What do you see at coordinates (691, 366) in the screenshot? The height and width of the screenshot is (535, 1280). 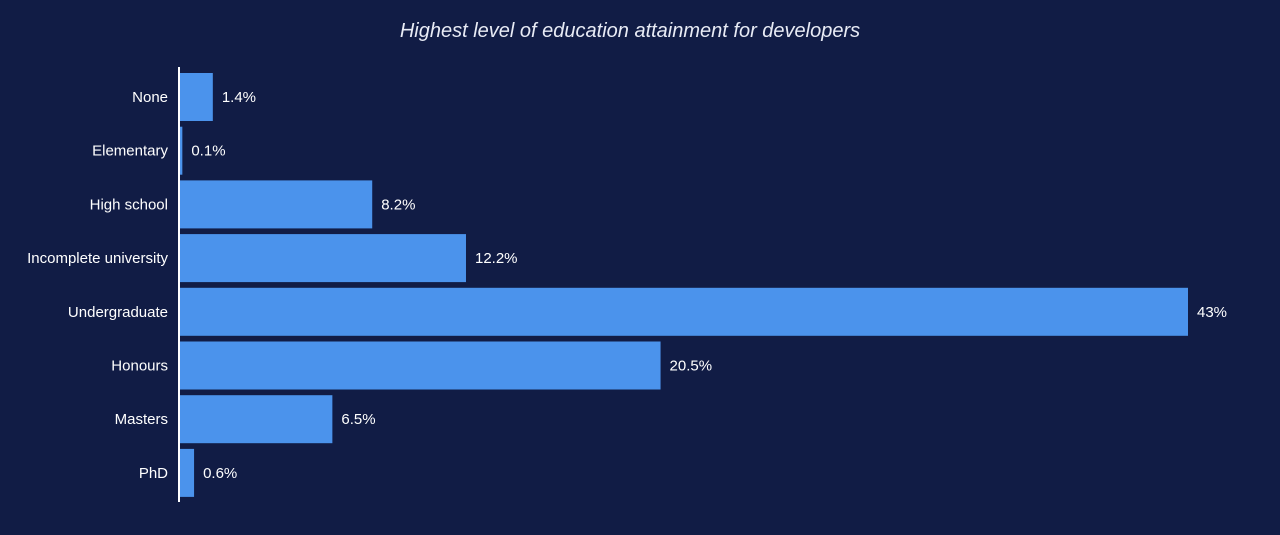 I see `data-label: 20.5%` at bounding box center [691, 366].